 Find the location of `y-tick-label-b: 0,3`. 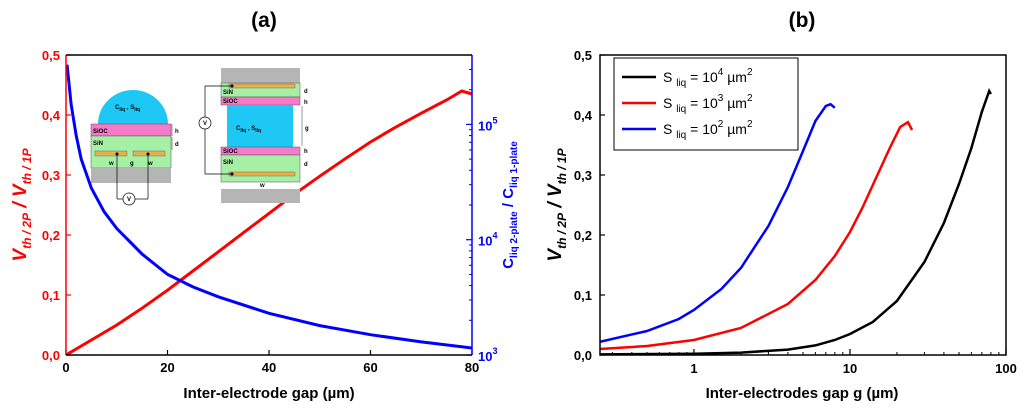

y-tick-label-b: 0,3 is located at coordinates (583, 175).